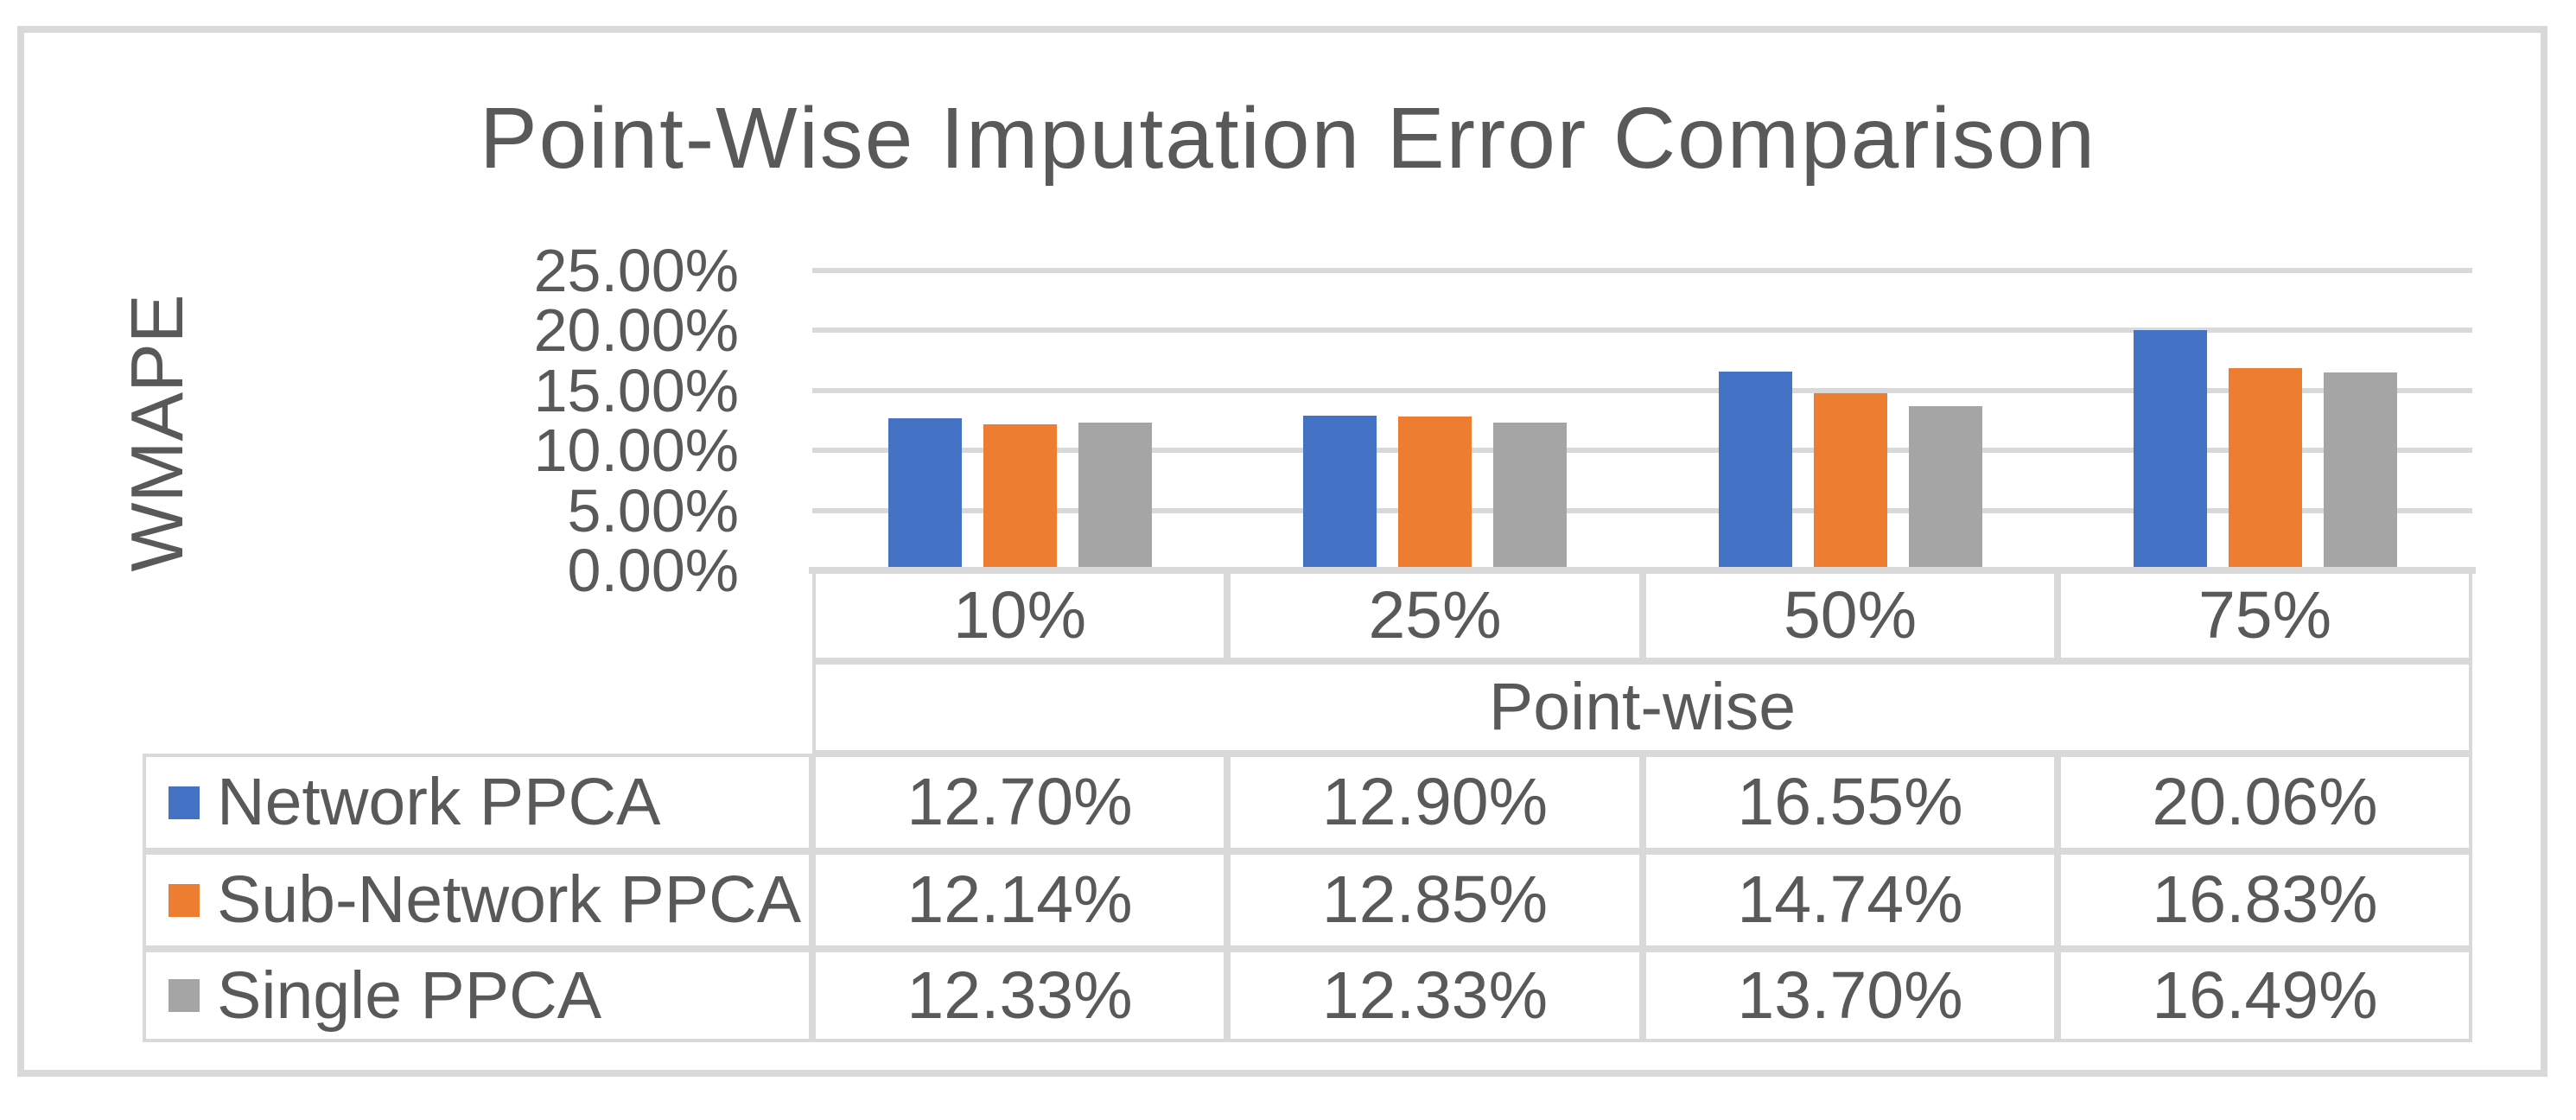  Describe the element at coordinates (653, 570) in the screenshot. I see `y-tick-label-0: 0.00%` at that location.